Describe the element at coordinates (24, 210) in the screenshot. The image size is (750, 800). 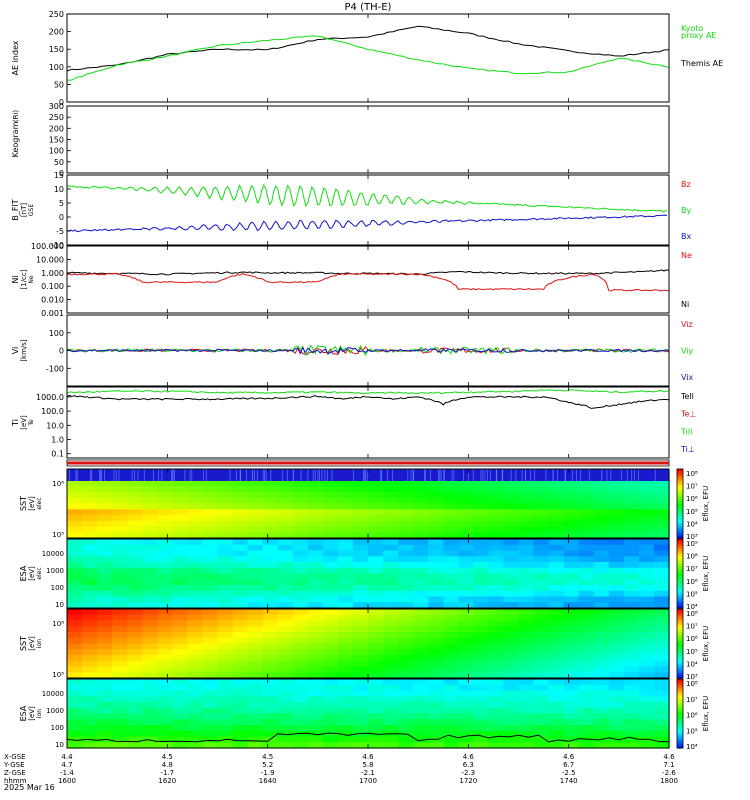
I see `y-axis-unit: [nT]` at that location.